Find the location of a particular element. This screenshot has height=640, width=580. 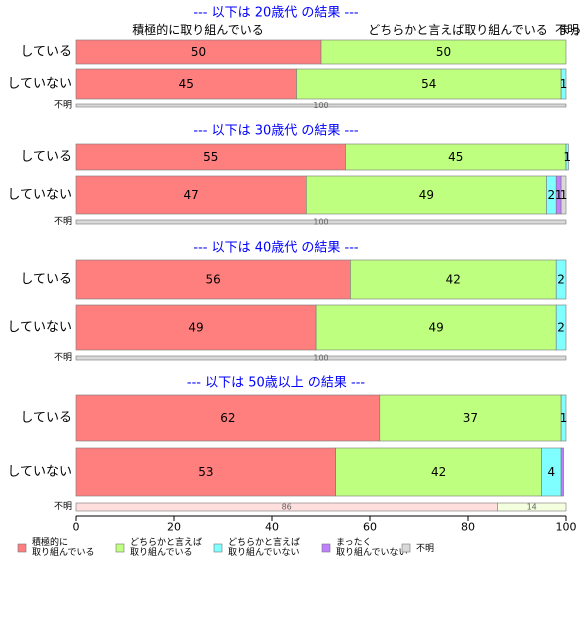

x-tick-label: 80 is located at coordinates (468, 527).